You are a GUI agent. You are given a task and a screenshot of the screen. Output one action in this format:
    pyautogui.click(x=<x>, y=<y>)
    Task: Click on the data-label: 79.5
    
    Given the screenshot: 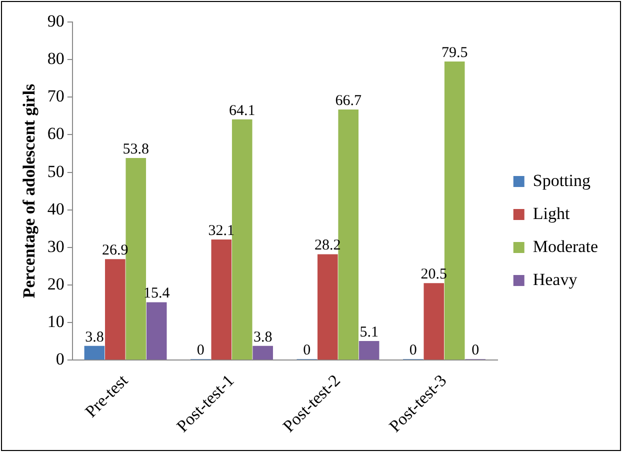 What is the action you would take?
    pyautogui.click(x=454, y=52)
    